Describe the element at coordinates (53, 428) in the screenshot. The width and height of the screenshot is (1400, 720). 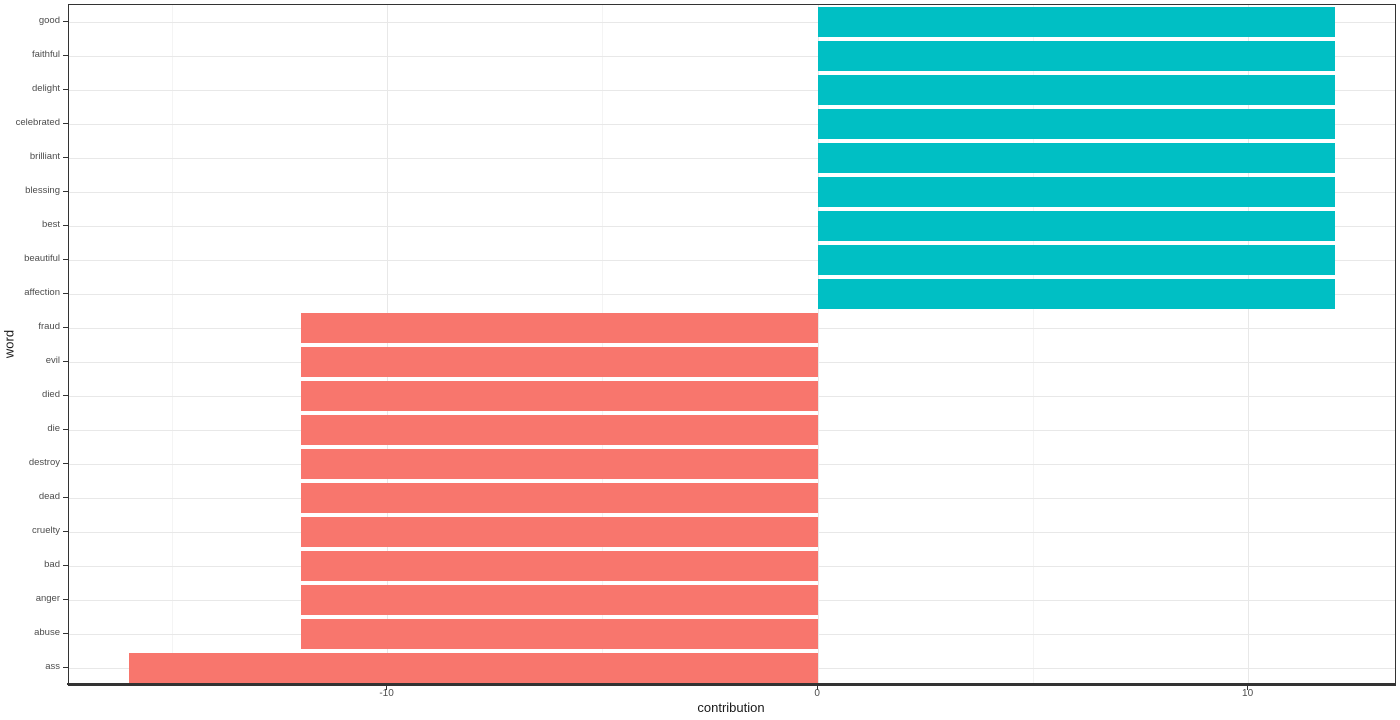
I see `y-tick-label: die` at that location.